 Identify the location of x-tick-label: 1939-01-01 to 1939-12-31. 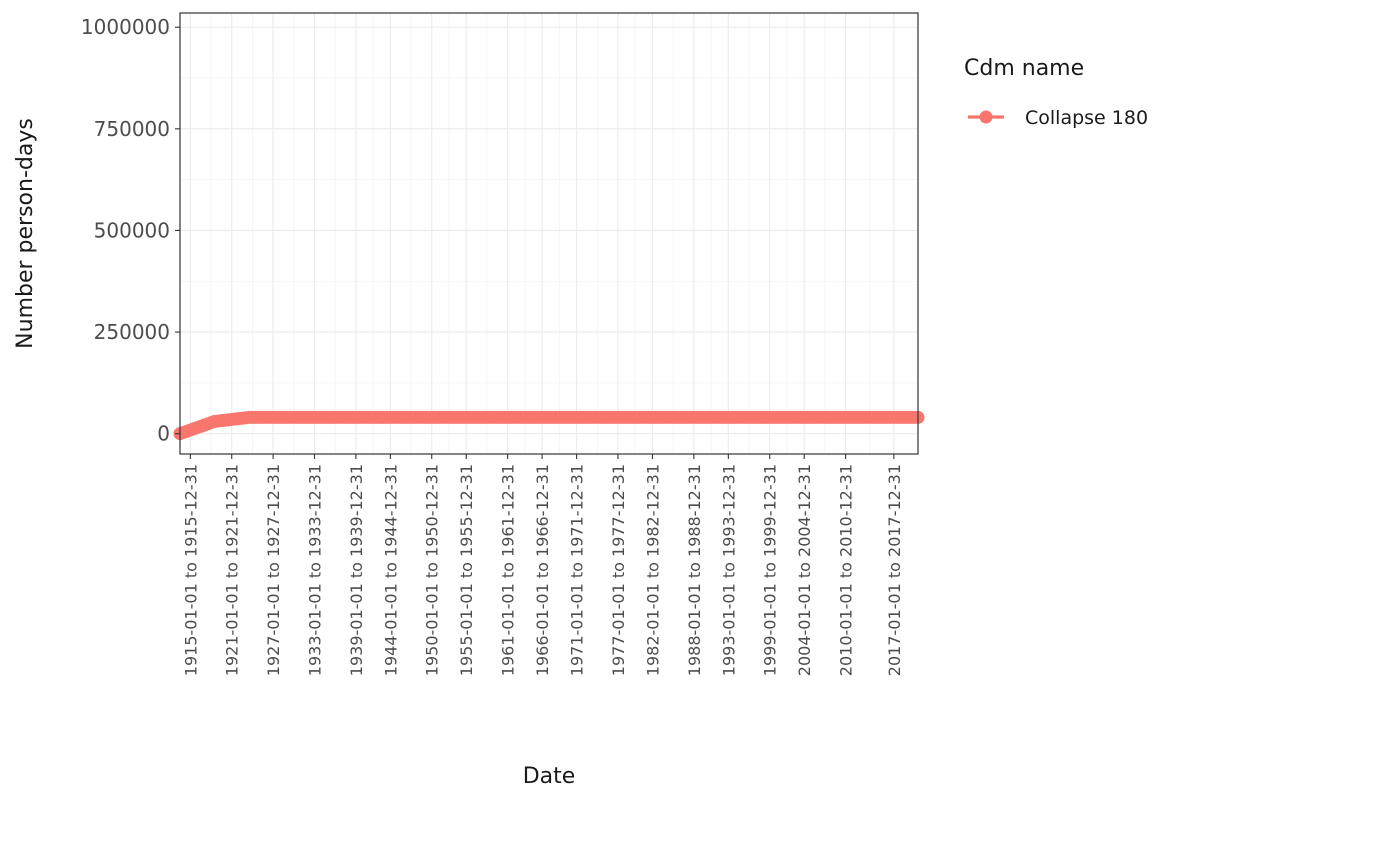
(356, 570).